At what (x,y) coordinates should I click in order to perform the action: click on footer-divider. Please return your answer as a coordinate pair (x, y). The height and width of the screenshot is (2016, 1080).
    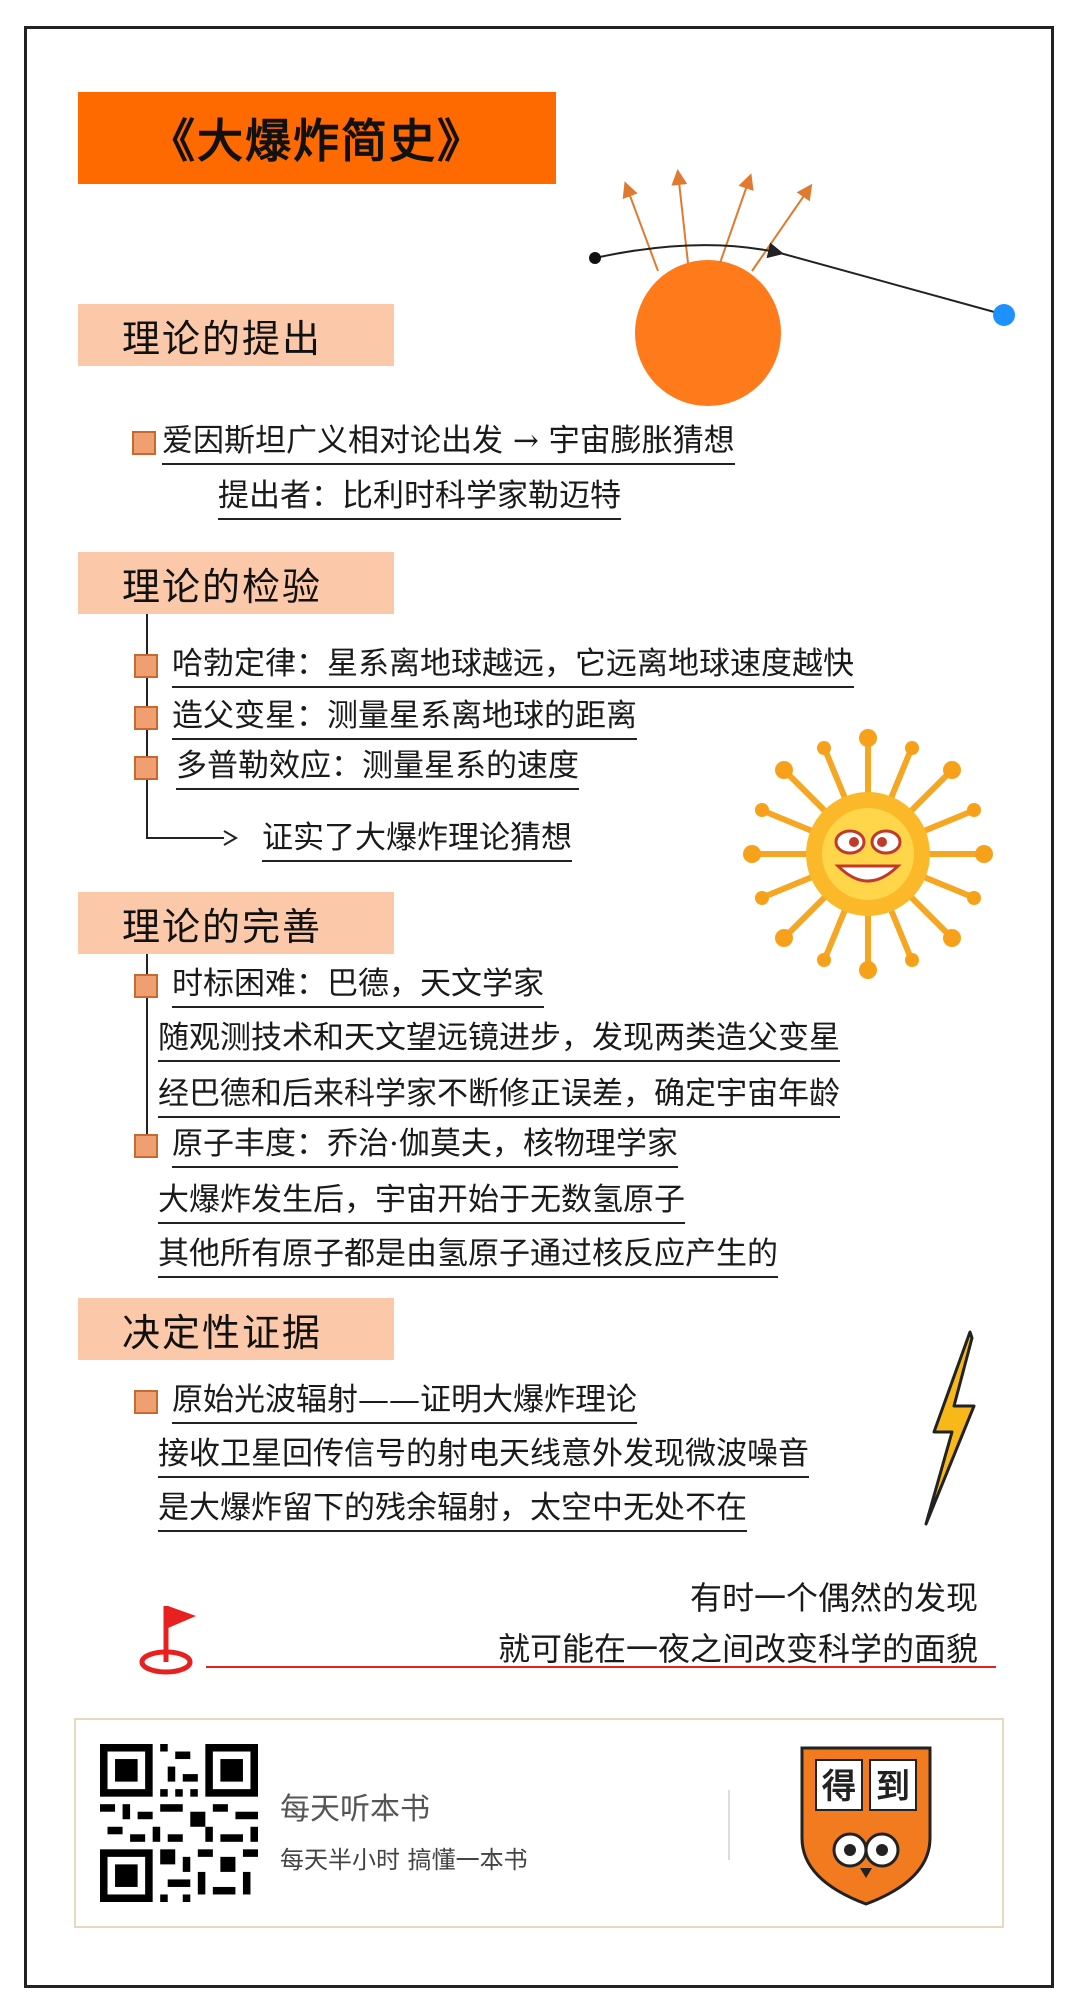
    Looking at the image, I should click on (729, 1825).